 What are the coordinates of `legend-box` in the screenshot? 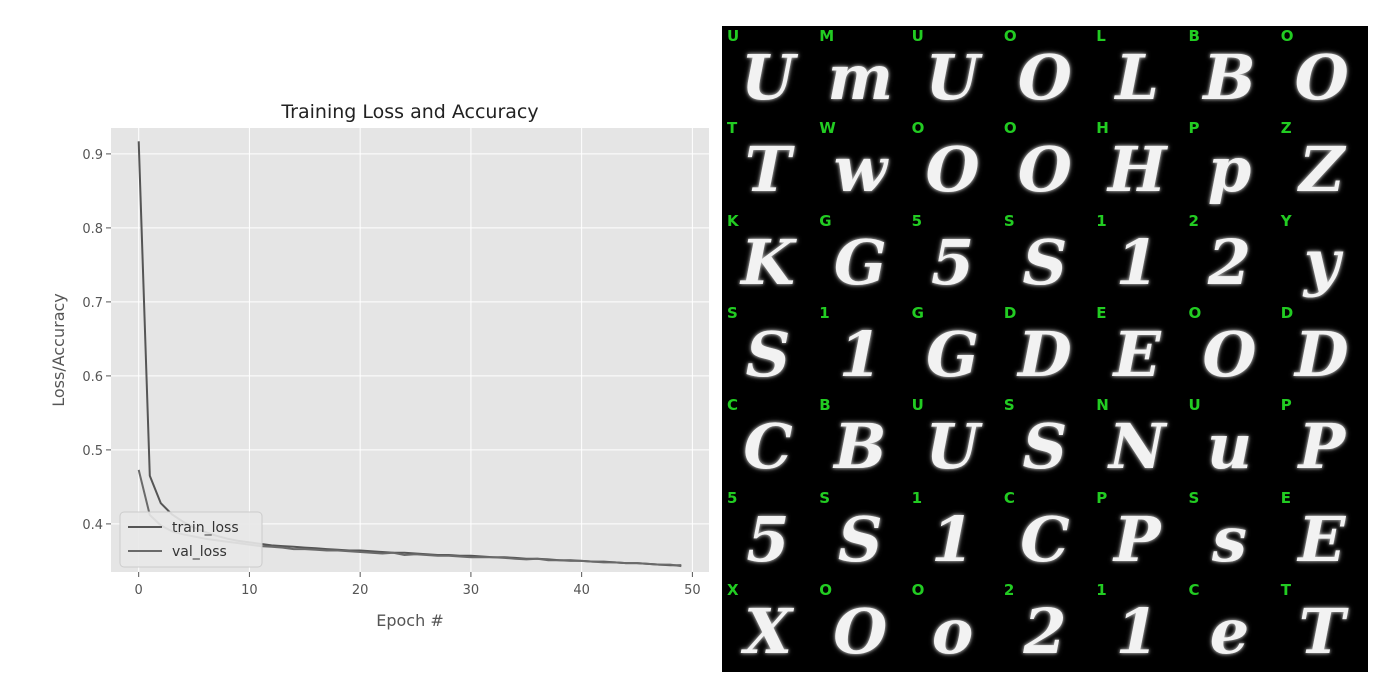 It's located at (191, 539).